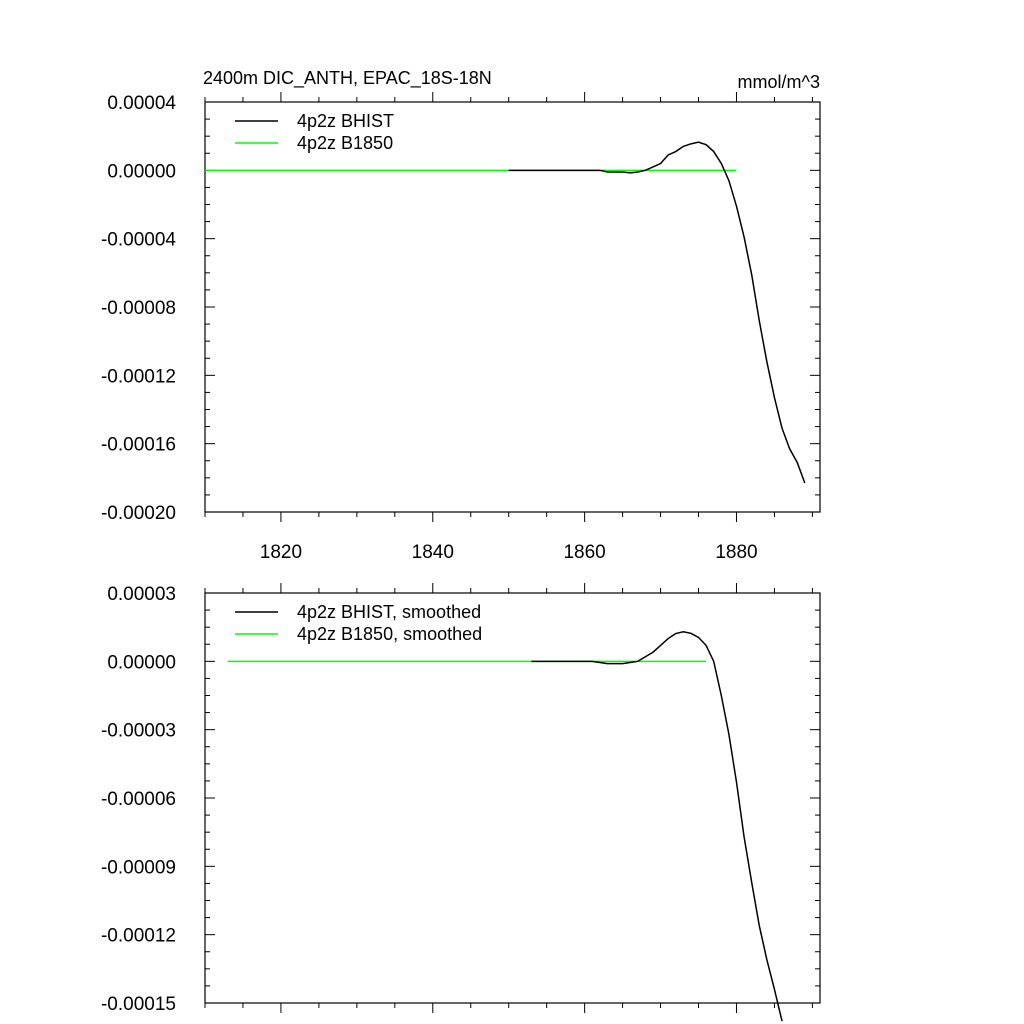  I want to click on chart-top-ytick-label: -0.00016, so click(138, 445).